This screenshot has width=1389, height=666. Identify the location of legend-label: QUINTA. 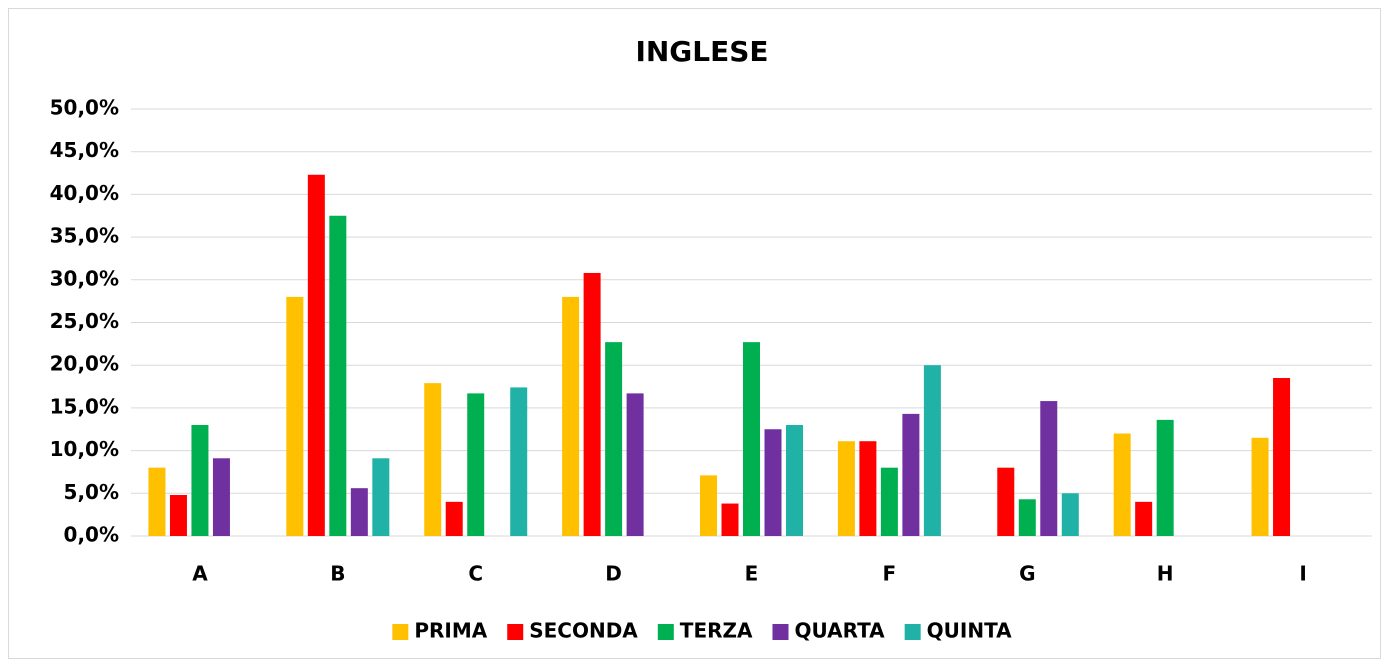
(970, 631).